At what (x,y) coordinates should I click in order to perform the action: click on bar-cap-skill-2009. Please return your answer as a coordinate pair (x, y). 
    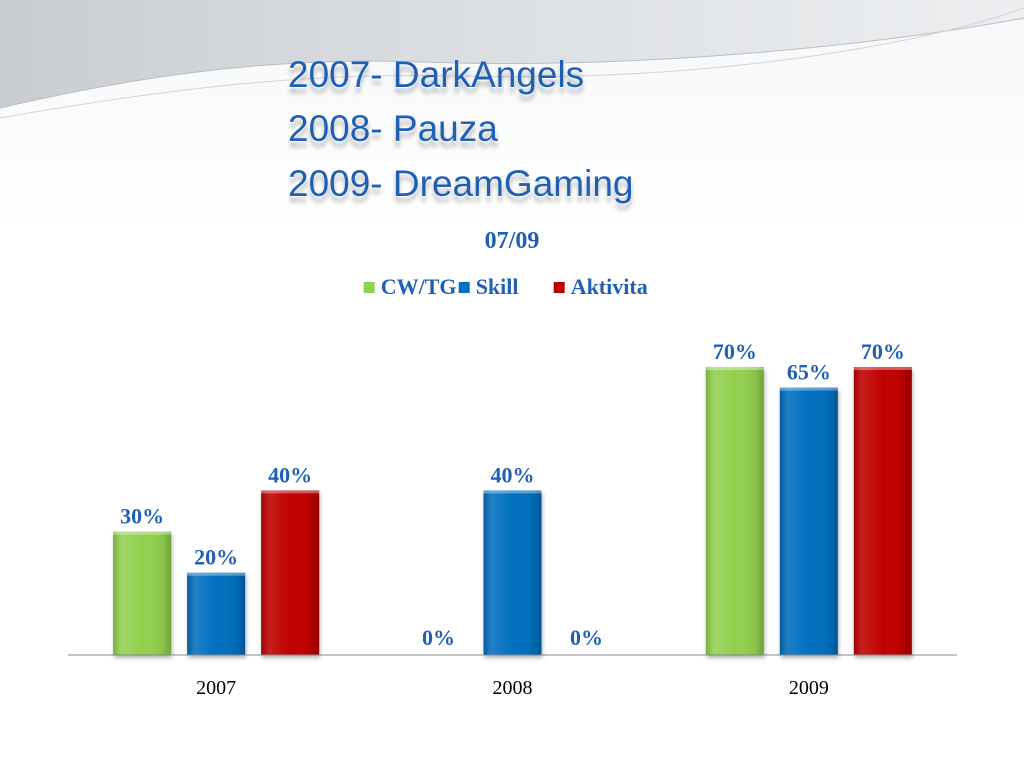
    Looking at the image, I should click on (808, 389).